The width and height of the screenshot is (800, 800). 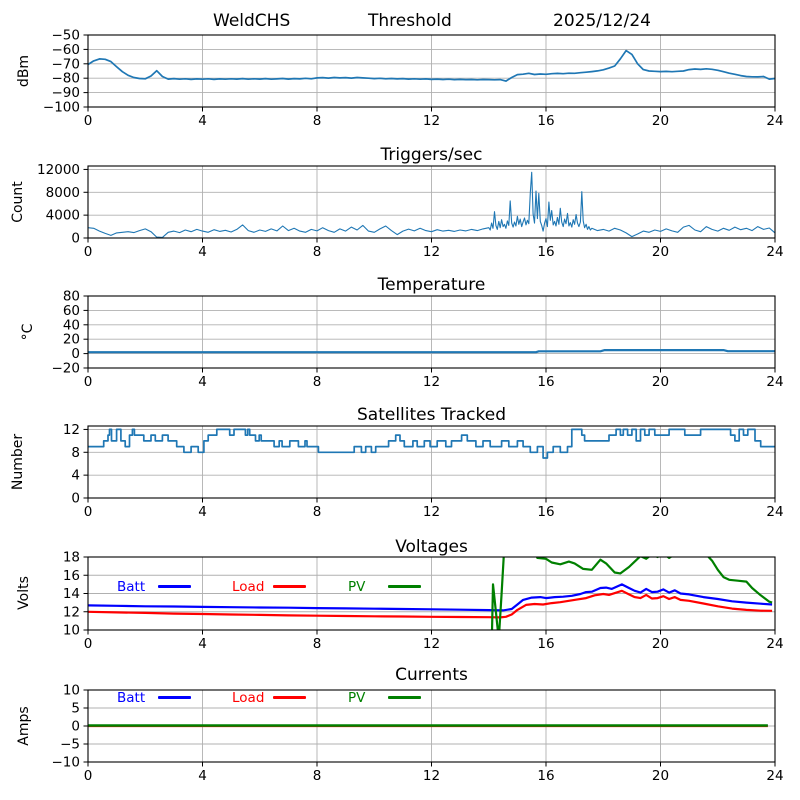 I want to click on svg-text: 8000, so click(x=63, y=193).